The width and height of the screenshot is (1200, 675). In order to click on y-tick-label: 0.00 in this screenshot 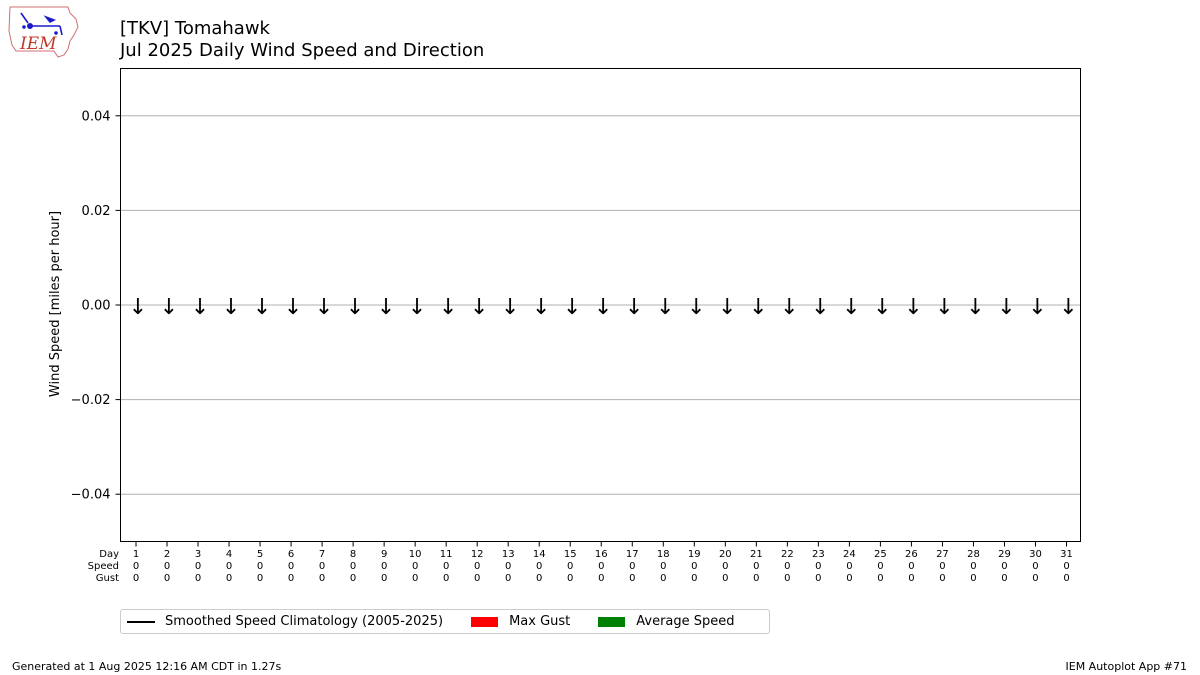, I will do `click(96, 306)`.